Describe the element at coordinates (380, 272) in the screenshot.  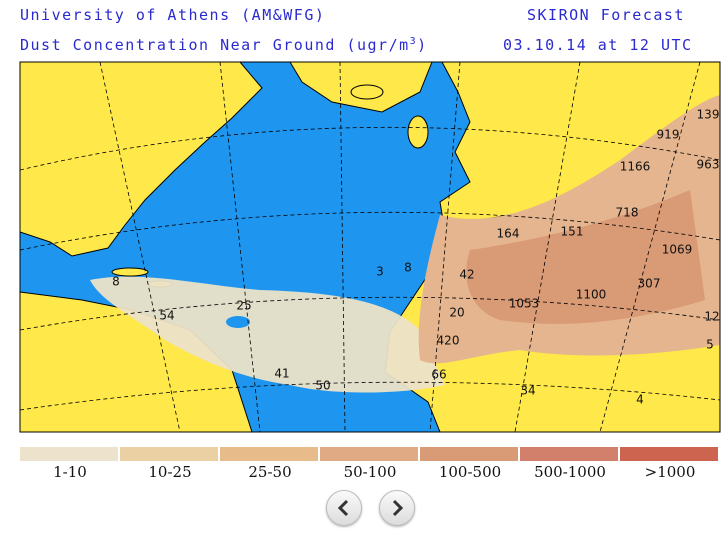
I see `concentration-label: 3` at that location.